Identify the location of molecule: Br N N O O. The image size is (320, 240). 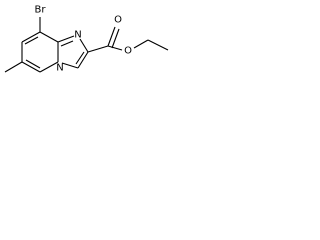
(86, 39).